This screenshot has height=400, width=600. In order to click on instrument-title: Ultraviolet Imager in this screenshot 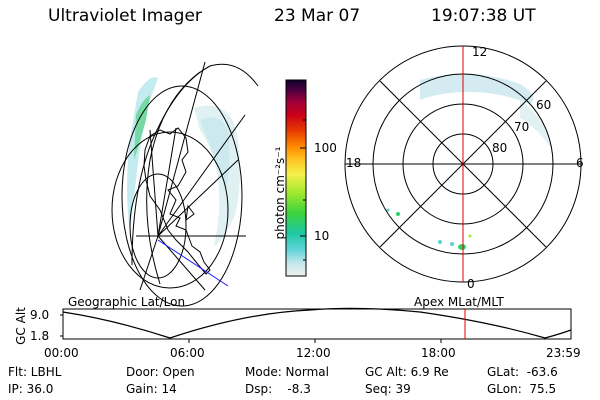, I will do `click(125, 16)`.